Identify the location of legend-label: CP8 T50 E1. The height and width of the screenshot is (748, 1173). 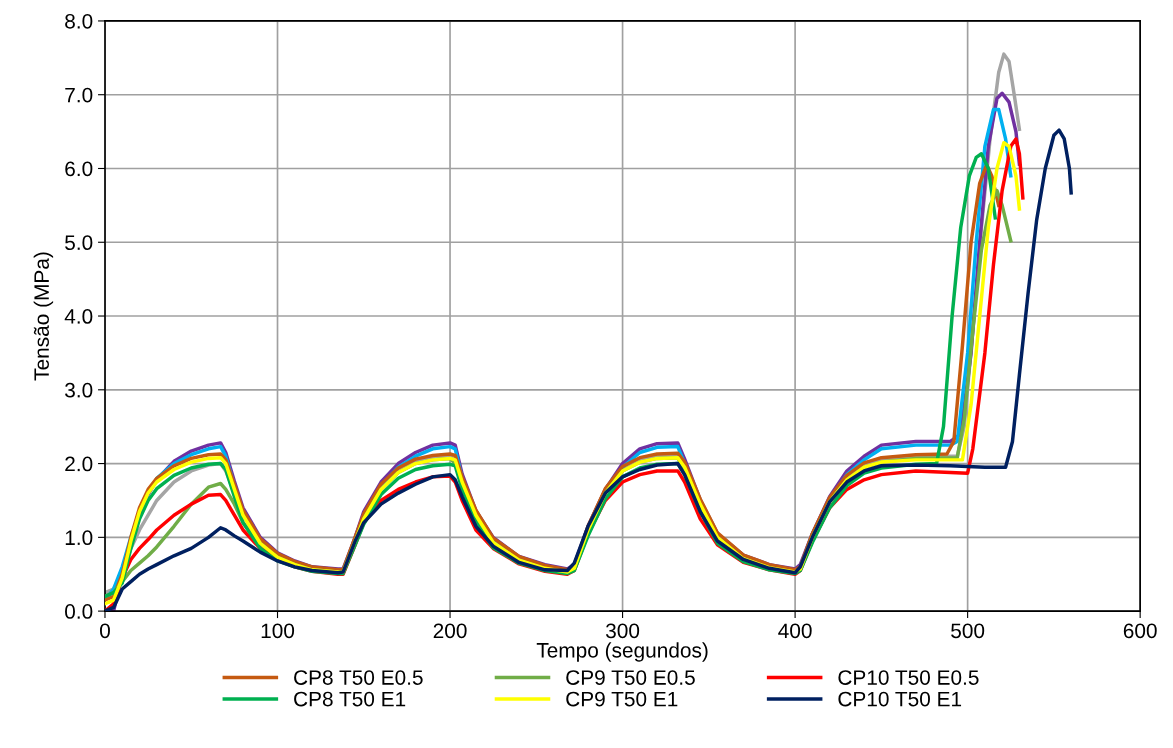
(350, 699).